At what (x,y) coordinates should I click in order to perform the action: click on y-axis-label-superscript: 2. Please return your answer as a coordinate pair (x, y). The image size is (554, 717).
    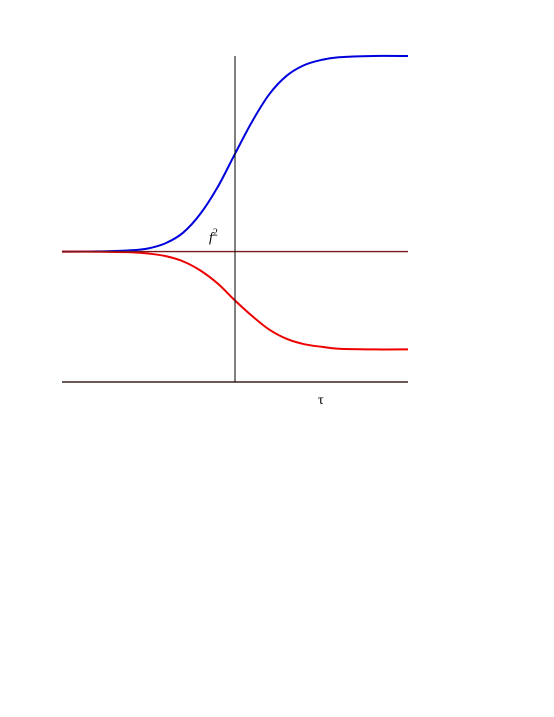
    Looking at the image, I should click on (215, 233).